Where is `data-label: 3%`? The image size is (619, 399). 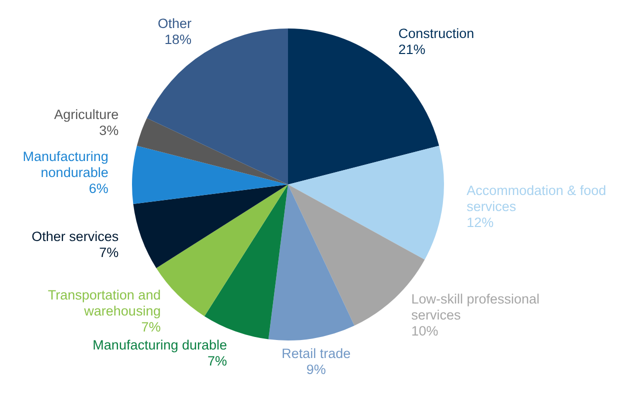
data-label: 3% is located at coordinates (109, 130).